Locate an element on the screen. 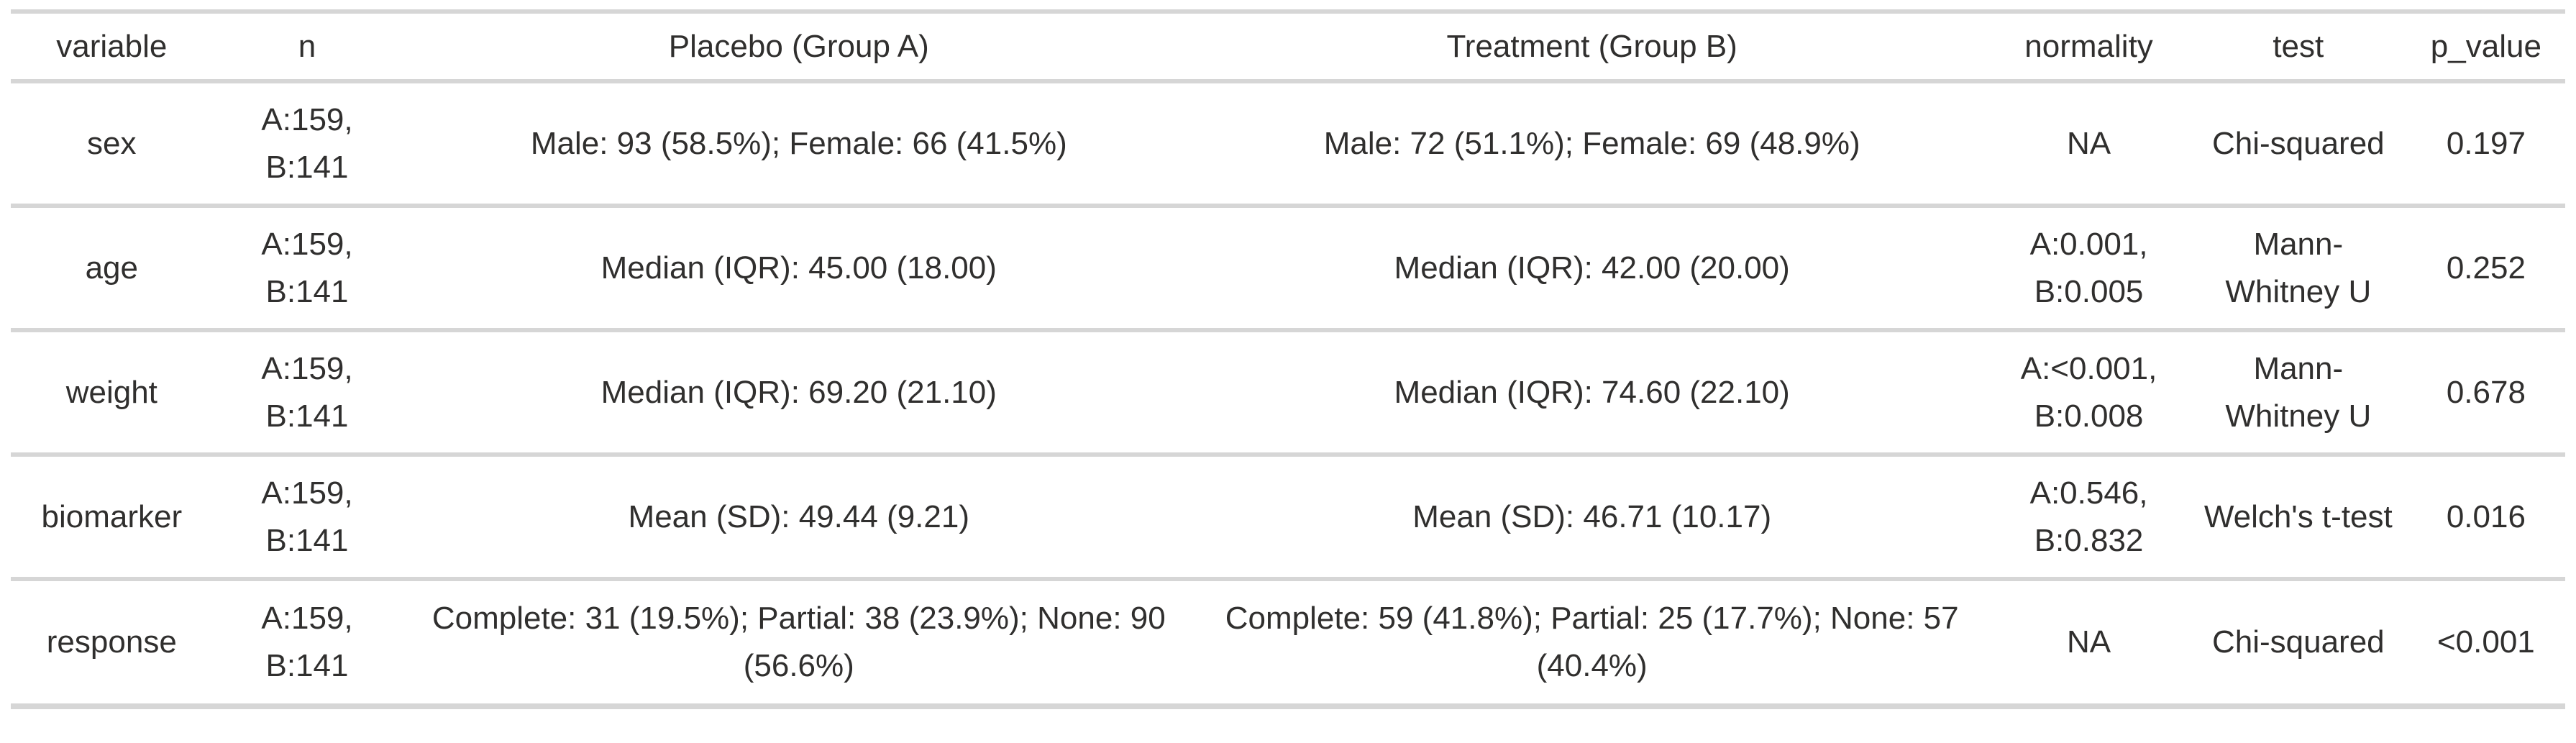  cell-variable: weight is located at coordinates (111, 392).